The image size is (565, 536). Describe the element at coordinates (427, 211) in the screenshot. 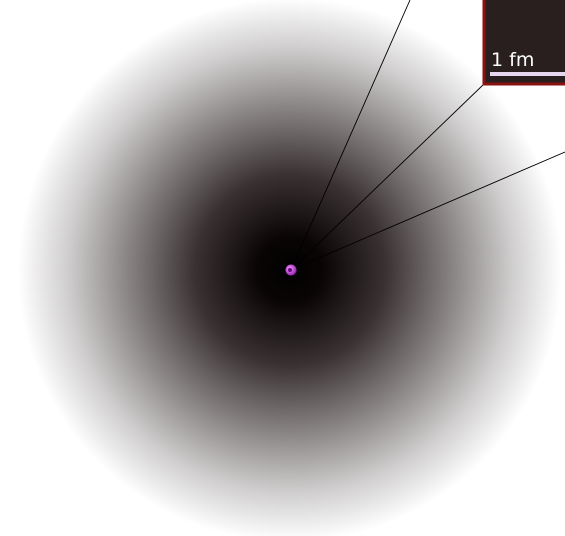

I see `leader-line-bottom` at that location.